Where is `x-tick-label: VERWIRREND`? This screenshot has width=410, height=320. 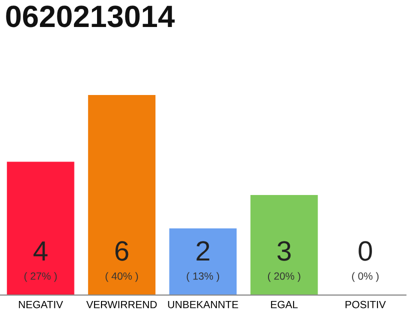
x-tick-label: VERWIRREND is located at coordinates (121, 304).